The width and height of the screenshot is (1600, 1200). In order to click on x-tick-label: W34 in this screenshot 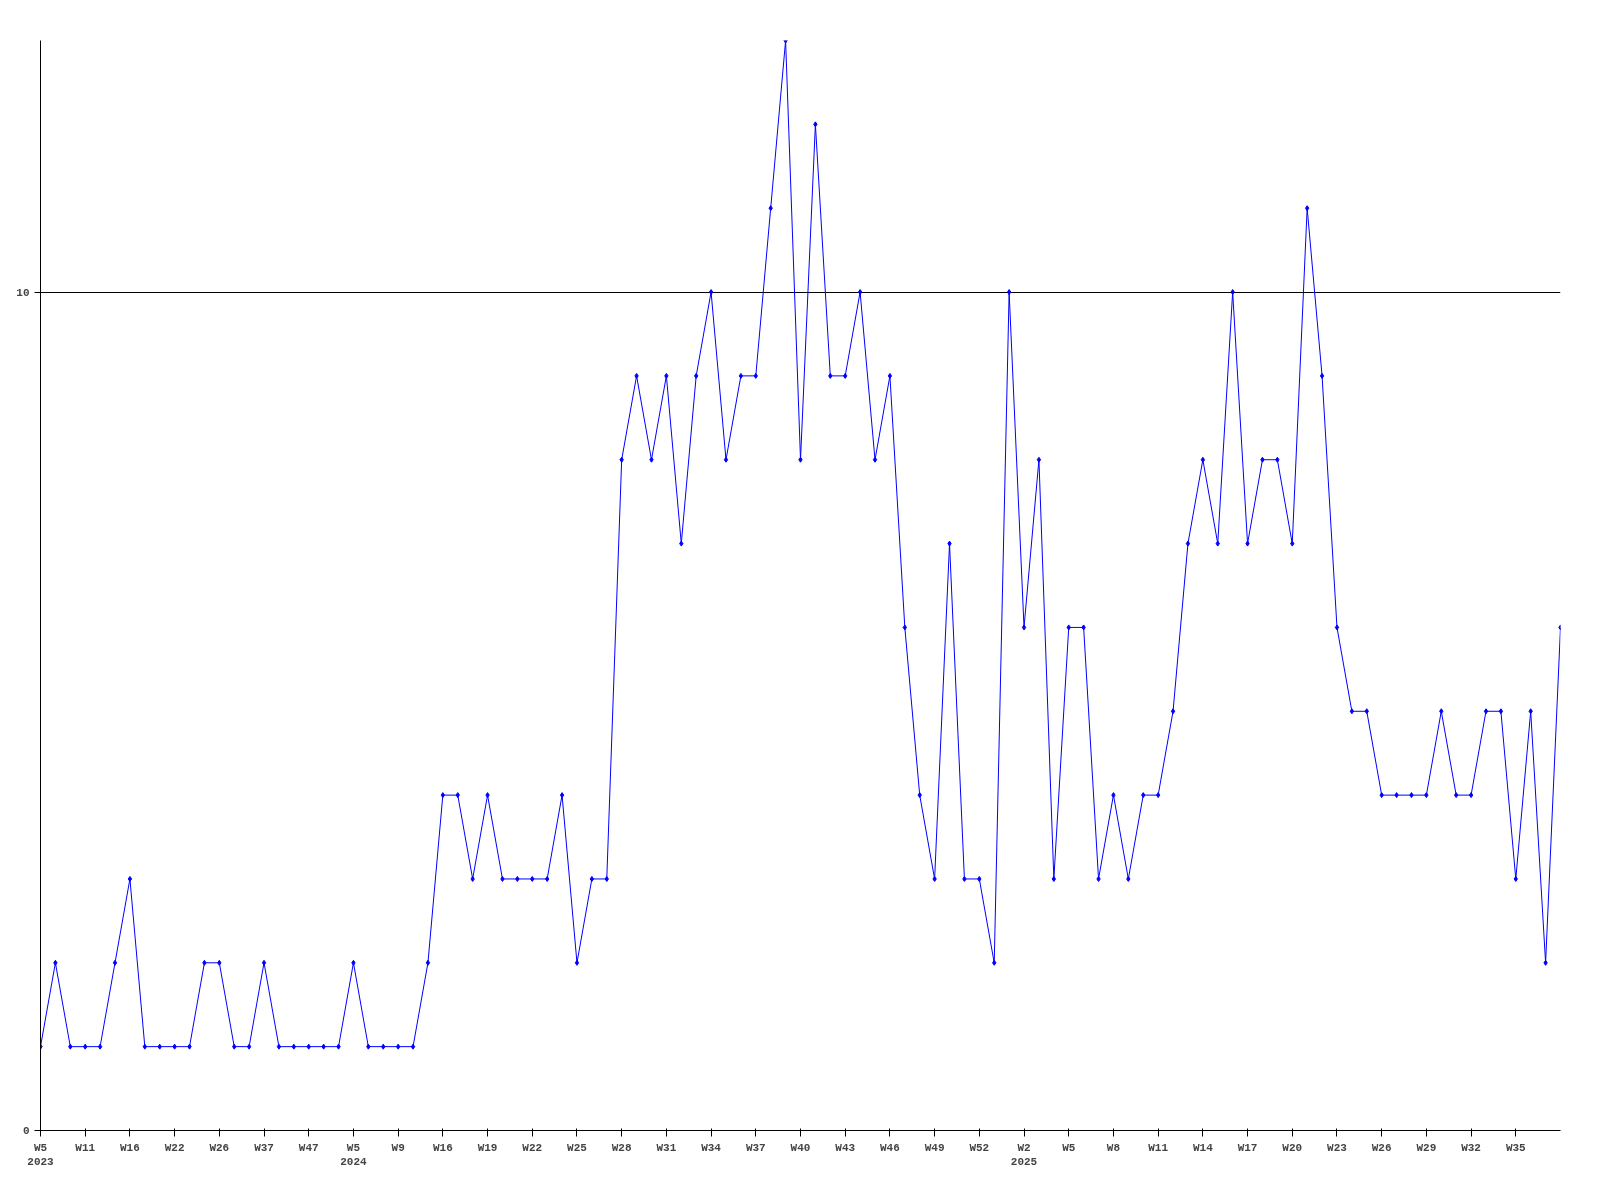, I will do `click(711, 1147)`.